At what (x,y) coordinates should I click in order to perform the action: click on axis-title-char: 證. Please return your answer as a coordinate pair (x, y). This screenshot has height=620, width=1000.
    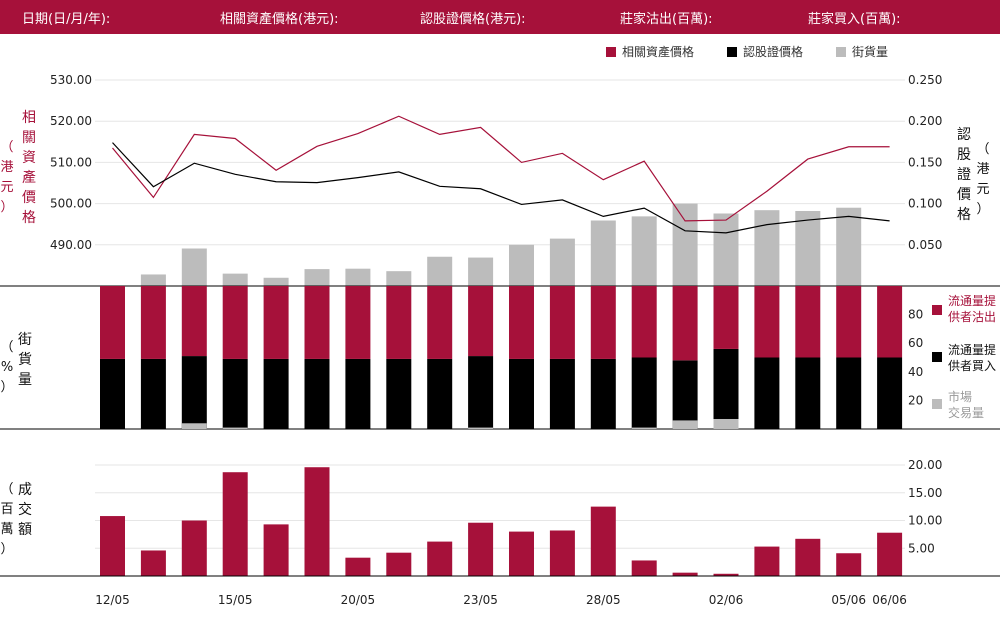
    Looking at the image, I should click on (964, 175).